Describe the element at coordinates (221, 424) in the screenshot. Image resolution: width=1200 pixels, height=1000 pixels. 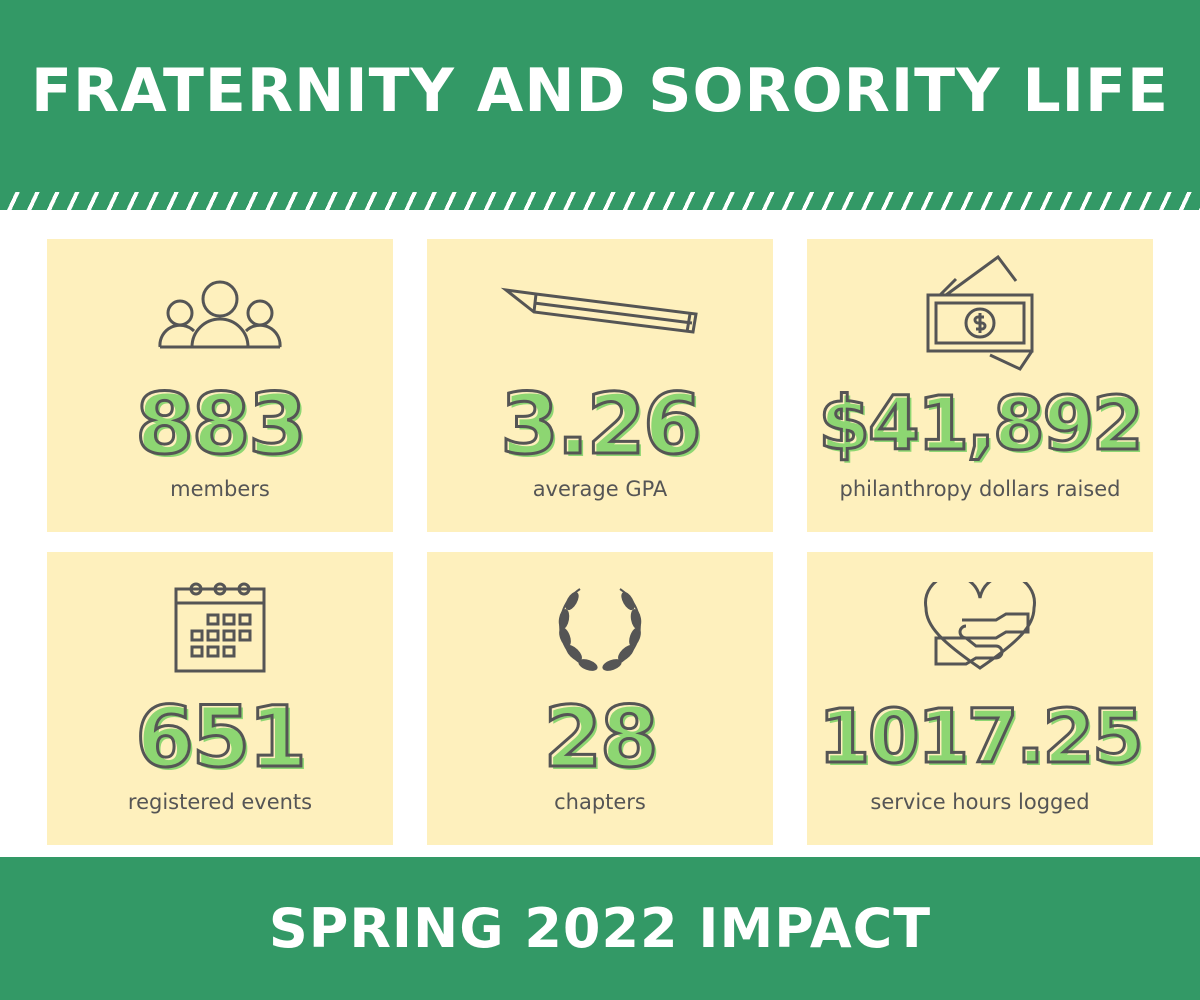
I see `stat-value: 883` at that location.